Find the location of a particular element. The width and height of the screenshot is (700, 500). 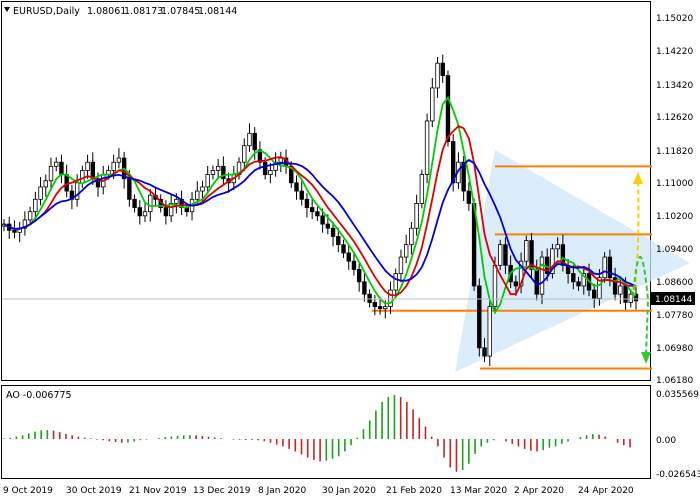

ao-tick: 0.035569 is located at coordinates (677, 395).